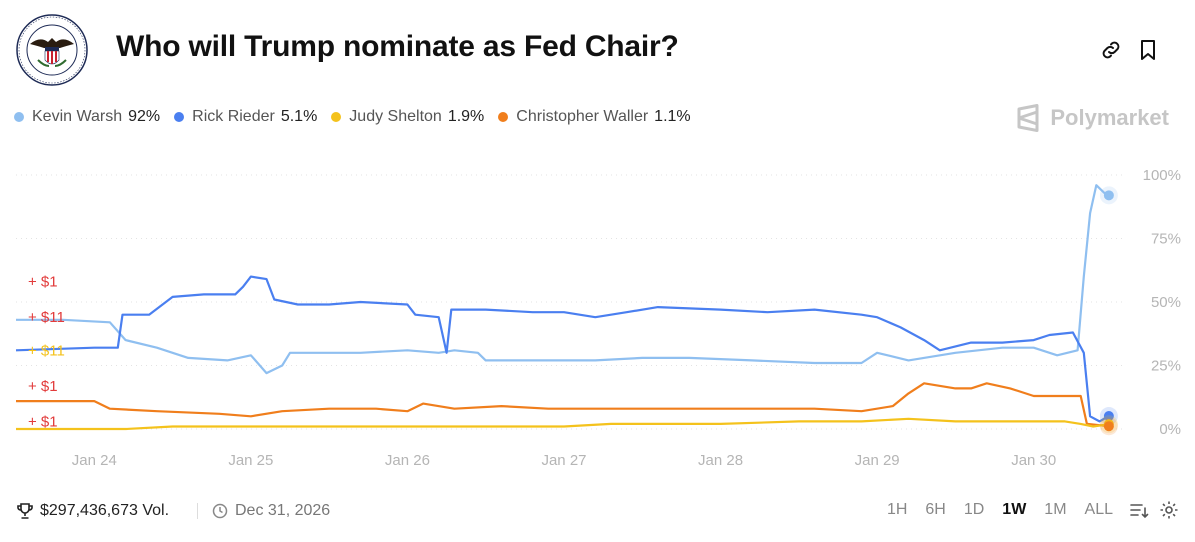  Describe the element at coordinates (407, 460) in the screenshot. I see `x-tick-label: Jan 26` at that location.